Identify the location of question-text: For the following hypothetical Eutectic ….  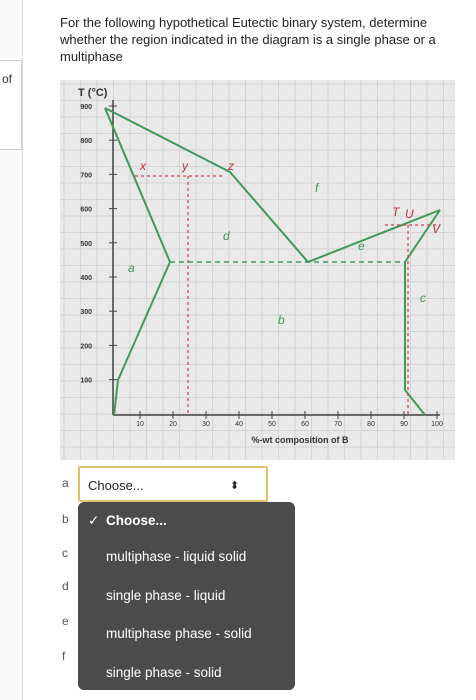
(248, 39).